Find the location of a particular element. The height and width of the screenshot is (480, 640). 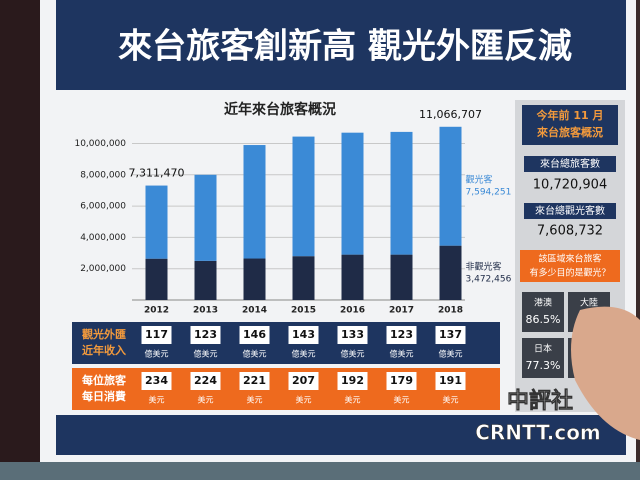

stat-label: 來台總旅客數 is located at coordinates (570, 163).